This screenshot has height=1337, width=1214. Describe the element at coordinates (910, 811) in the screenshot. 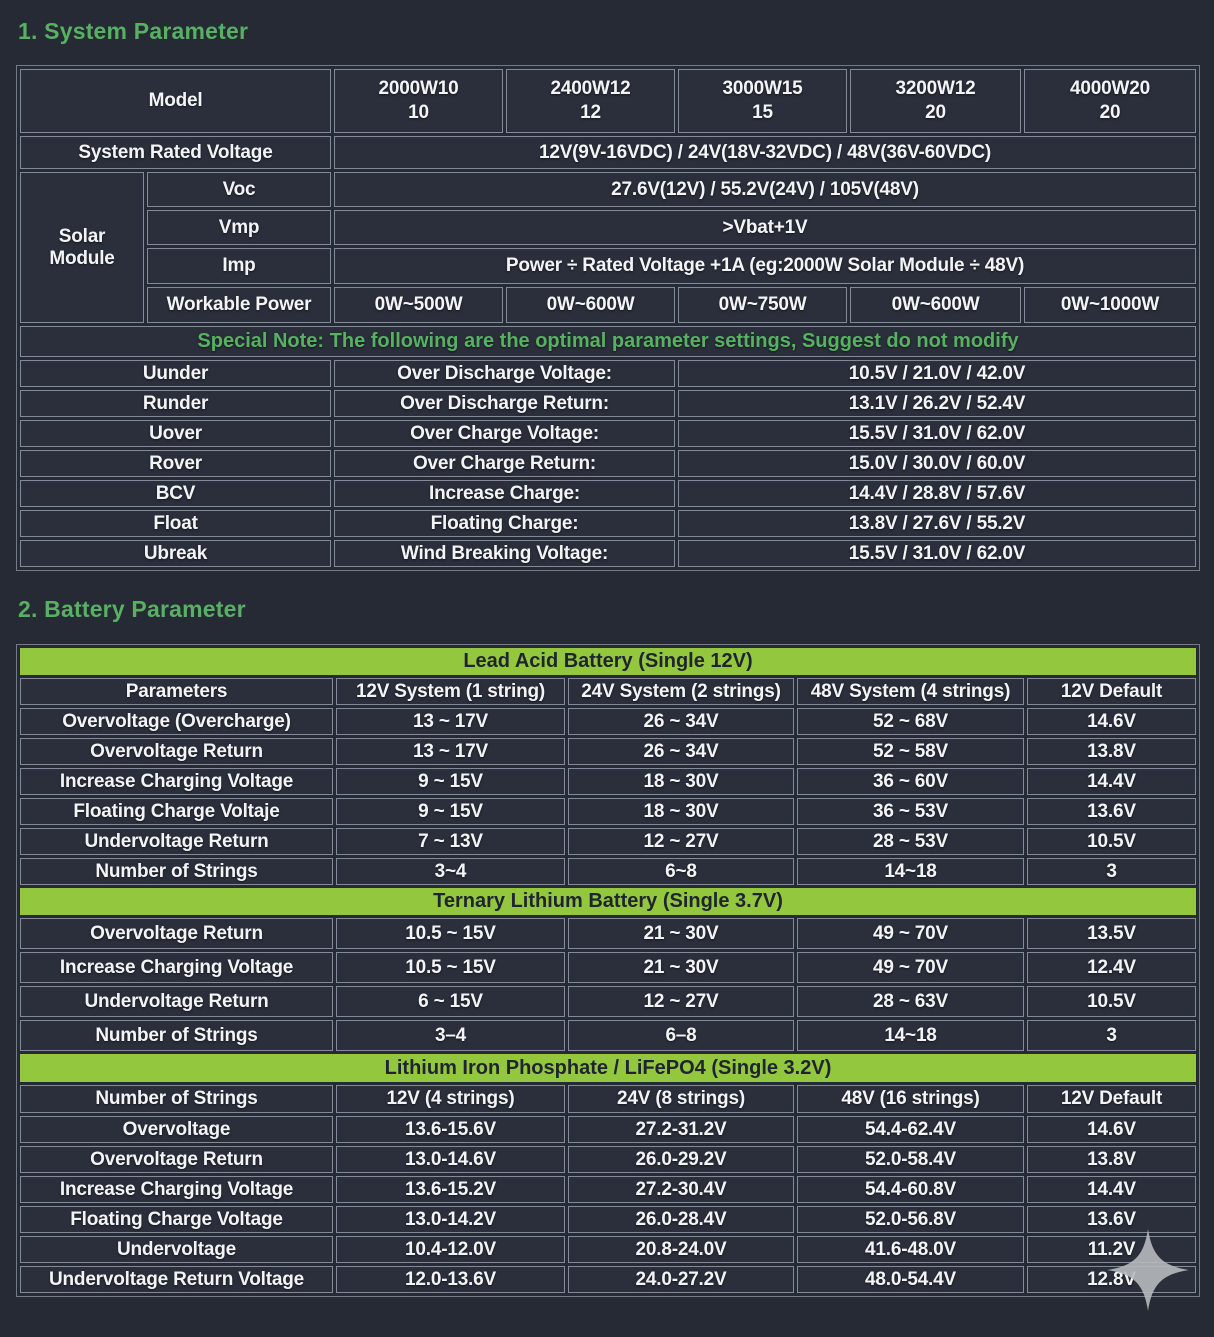

I see `cell-value: 36 ~ 53V` at that location.